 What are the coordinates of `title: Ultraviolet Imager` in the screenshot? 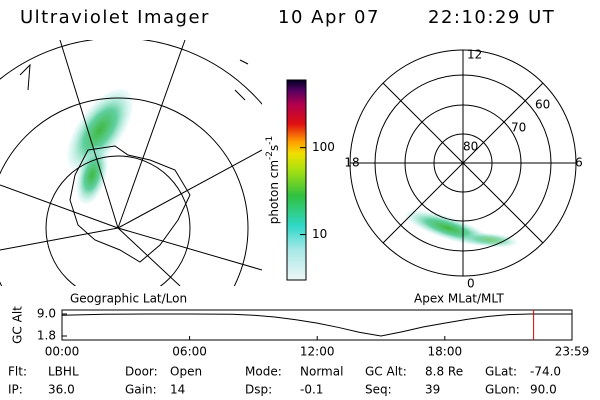 It's located at (115, 17).